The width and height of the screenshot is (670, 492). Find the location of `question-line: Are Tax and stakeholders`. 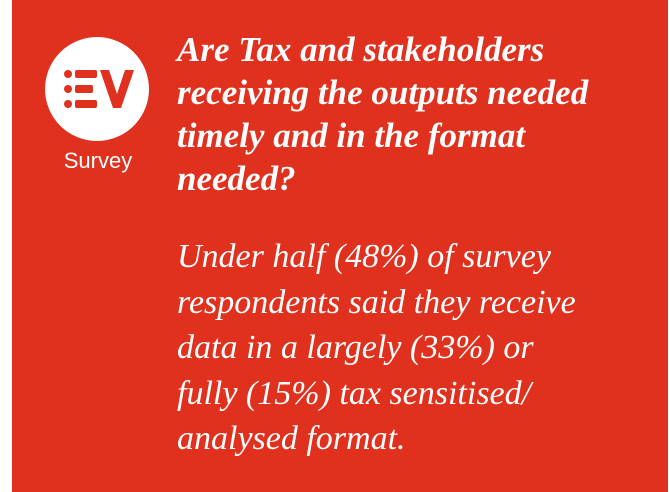

question-line: Are Tax and stakeholders is located at coordinates (361, 49).